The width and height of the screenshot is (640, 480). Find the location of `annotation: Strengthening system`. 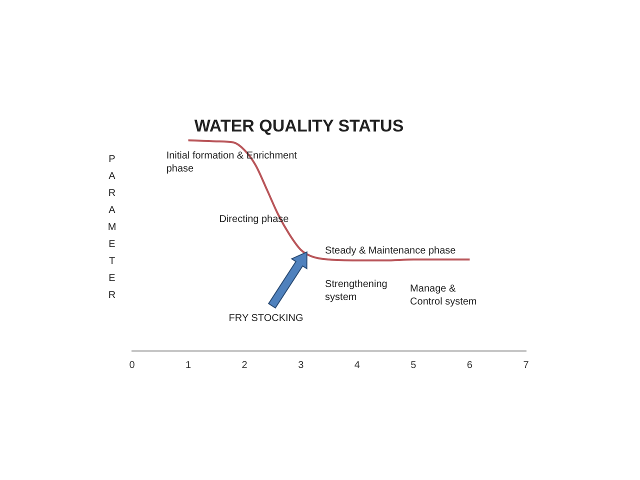

annotation: Strengthening system is located at coordinates (356, 291).